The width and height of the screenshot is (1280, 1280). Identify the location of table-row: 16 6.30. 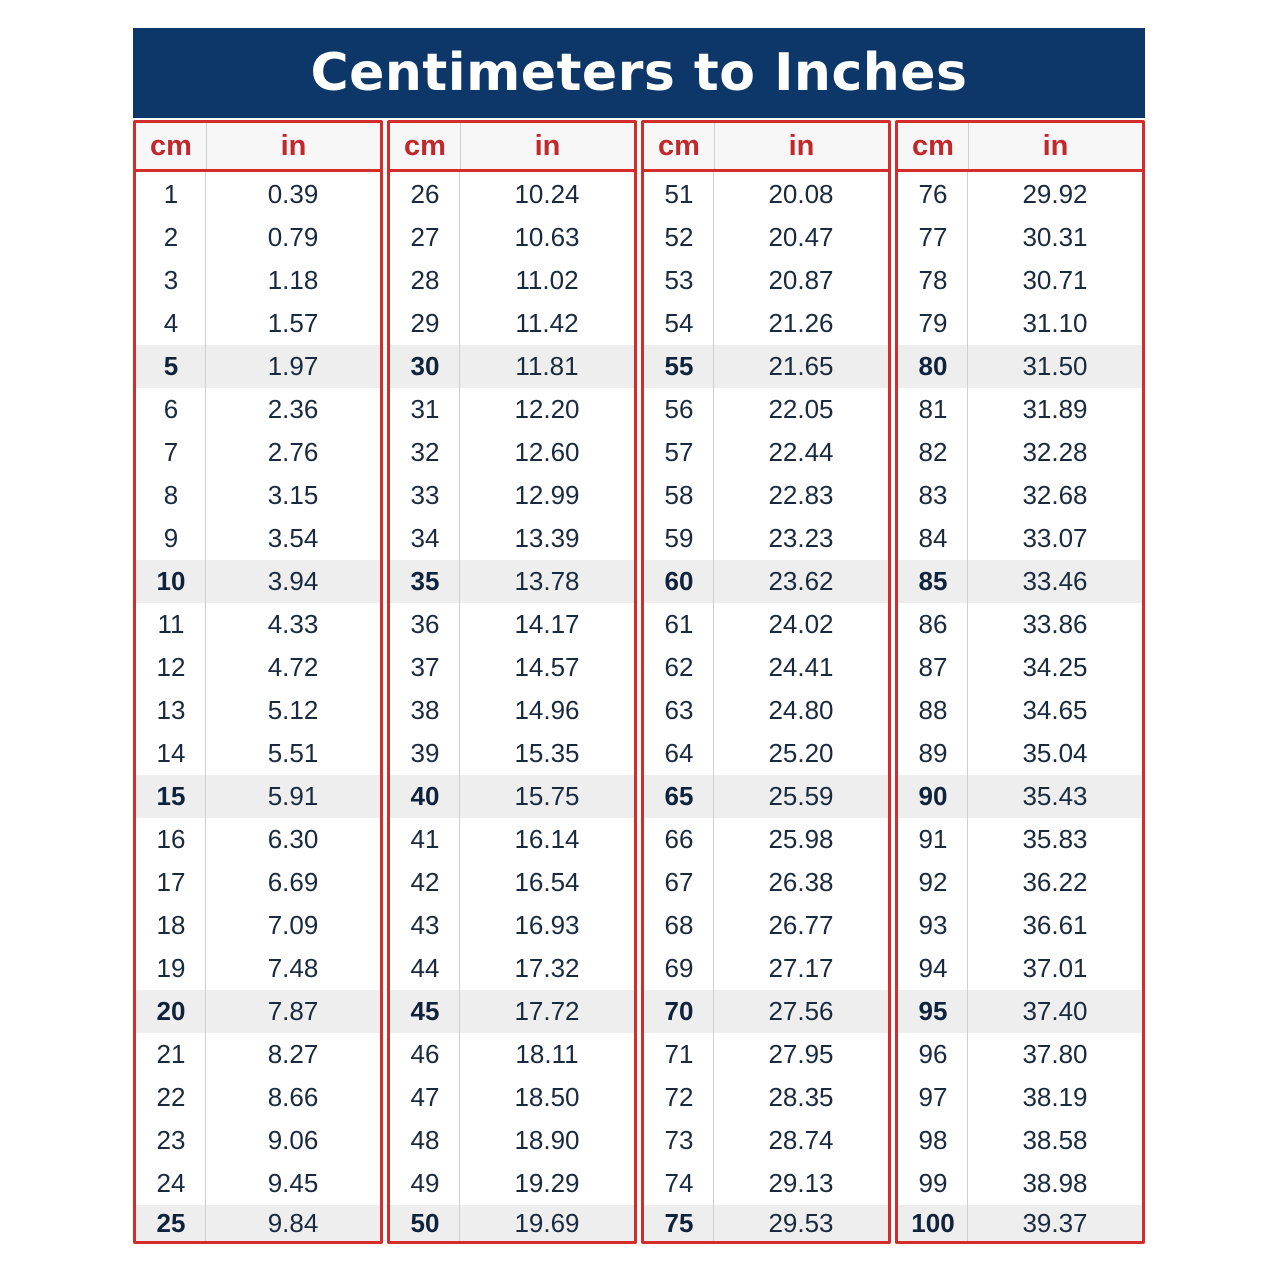
(258, 839).